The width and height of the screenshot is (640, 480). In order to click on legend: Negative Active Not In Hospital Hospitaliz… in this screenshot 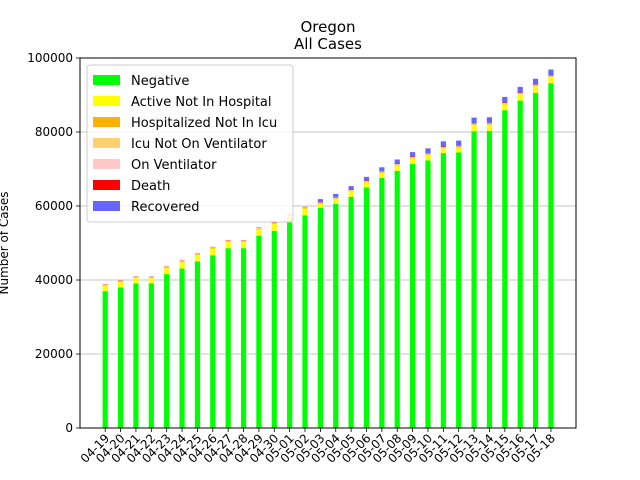, I will do `click(190, 143)`.